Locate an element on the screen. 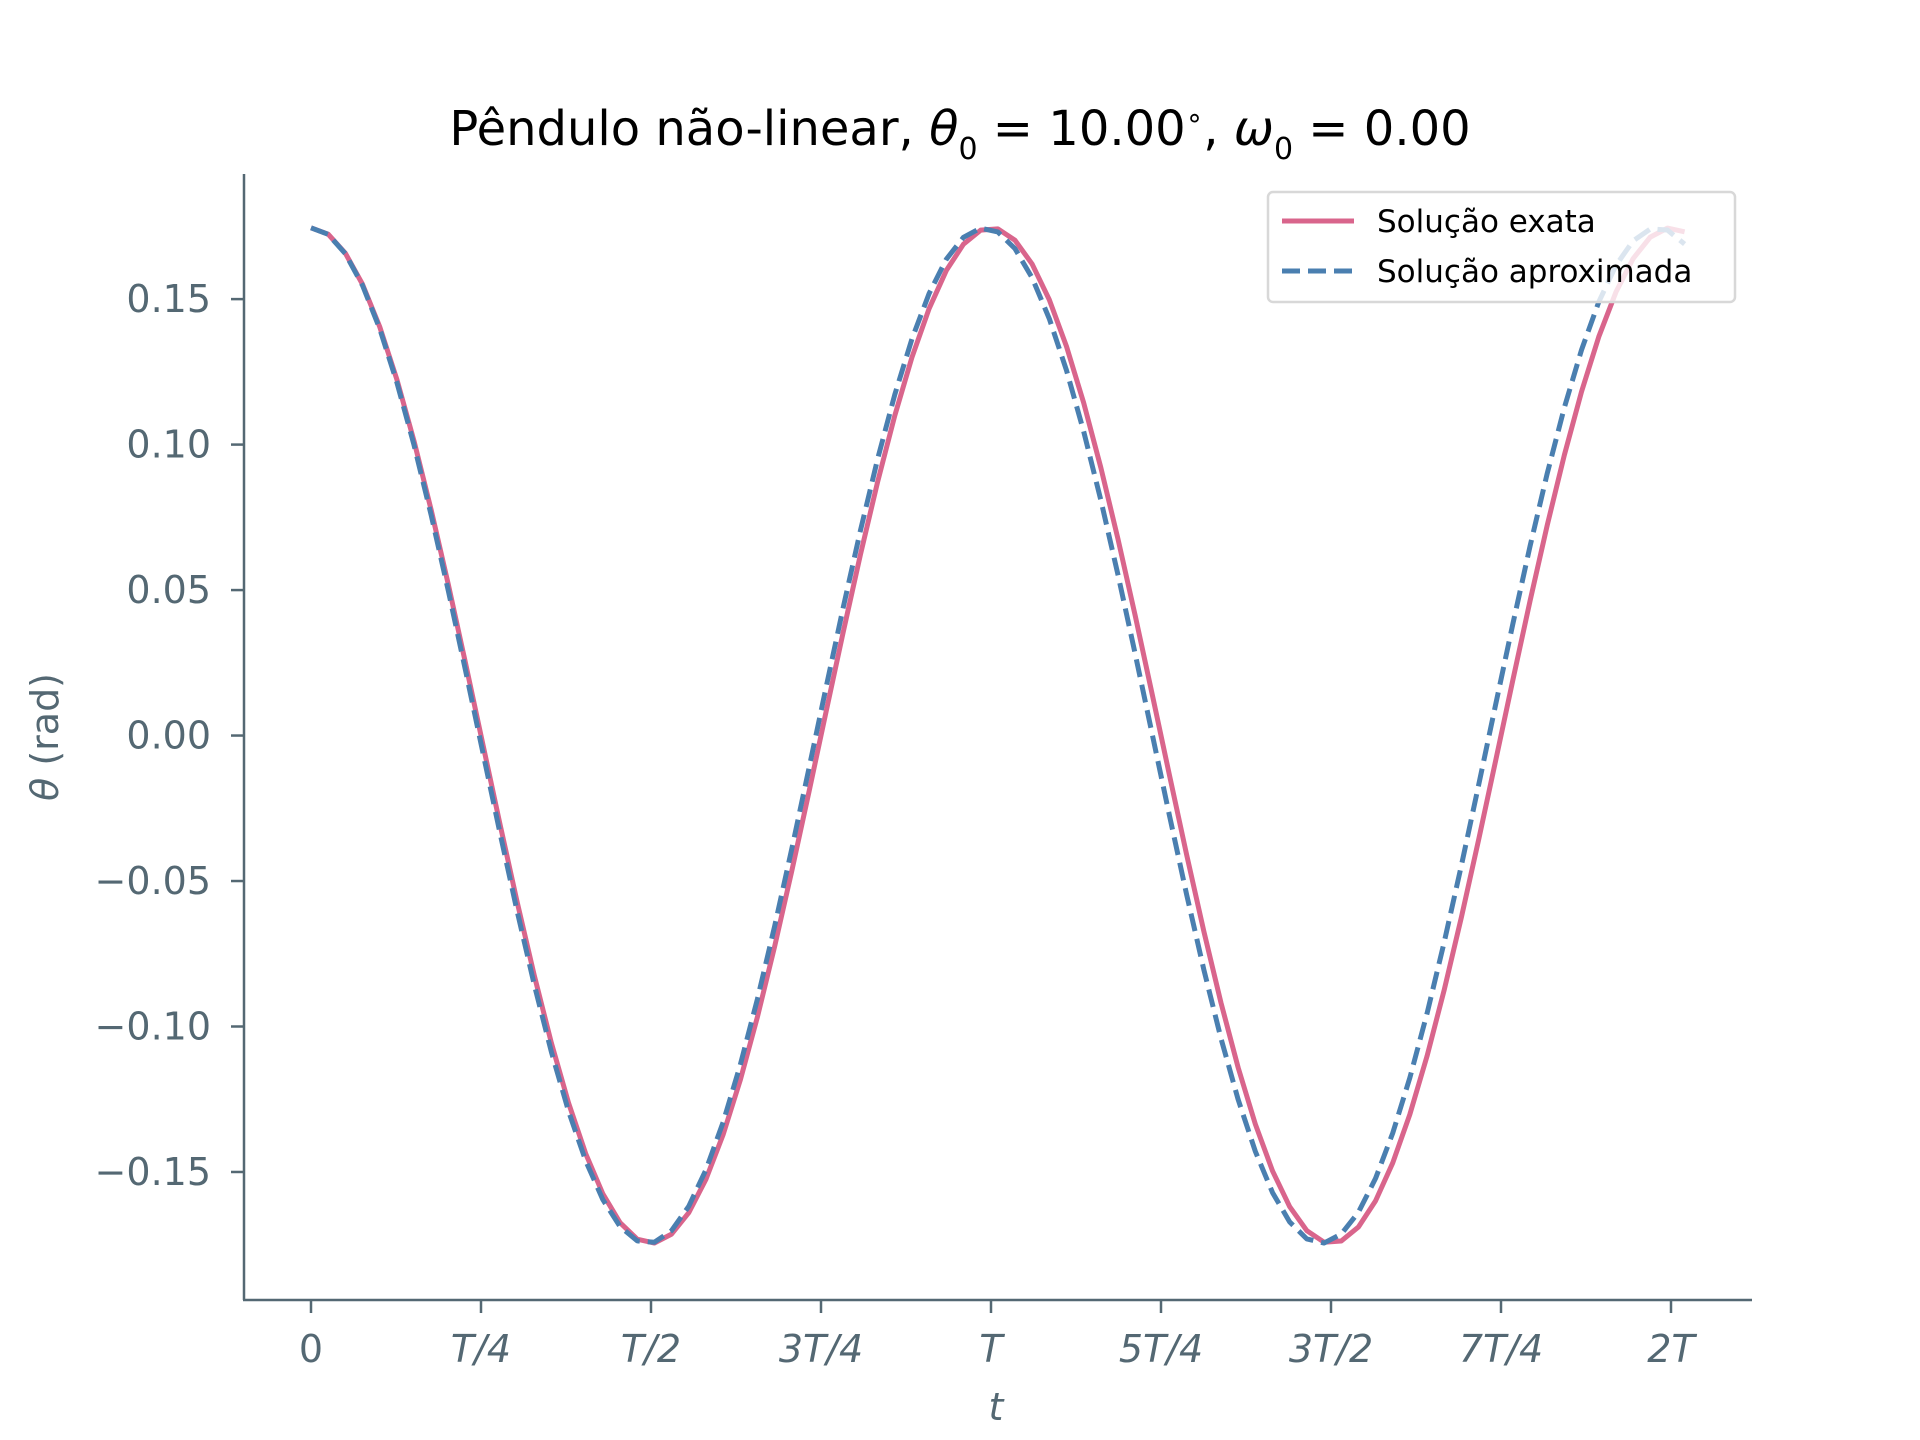 This screenshot has height=1440, width=1920. x-tick-label: 2T is located at coordinates (1672, 1349).